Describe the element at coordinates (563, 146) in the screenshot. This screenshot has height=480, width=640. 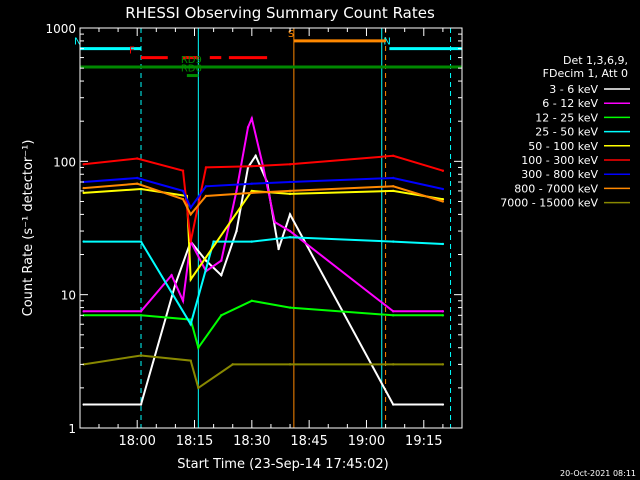
I see `legend-label-4: 50 - 100 keV` at that location.